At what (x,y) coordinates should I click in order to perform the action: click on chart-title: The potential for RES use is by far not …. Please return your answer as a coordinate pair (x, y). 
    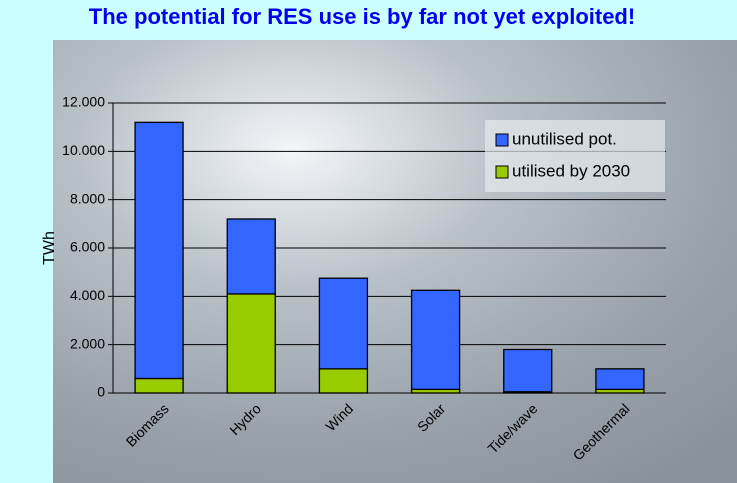
    Looking at the image, I should click on (362, 16).